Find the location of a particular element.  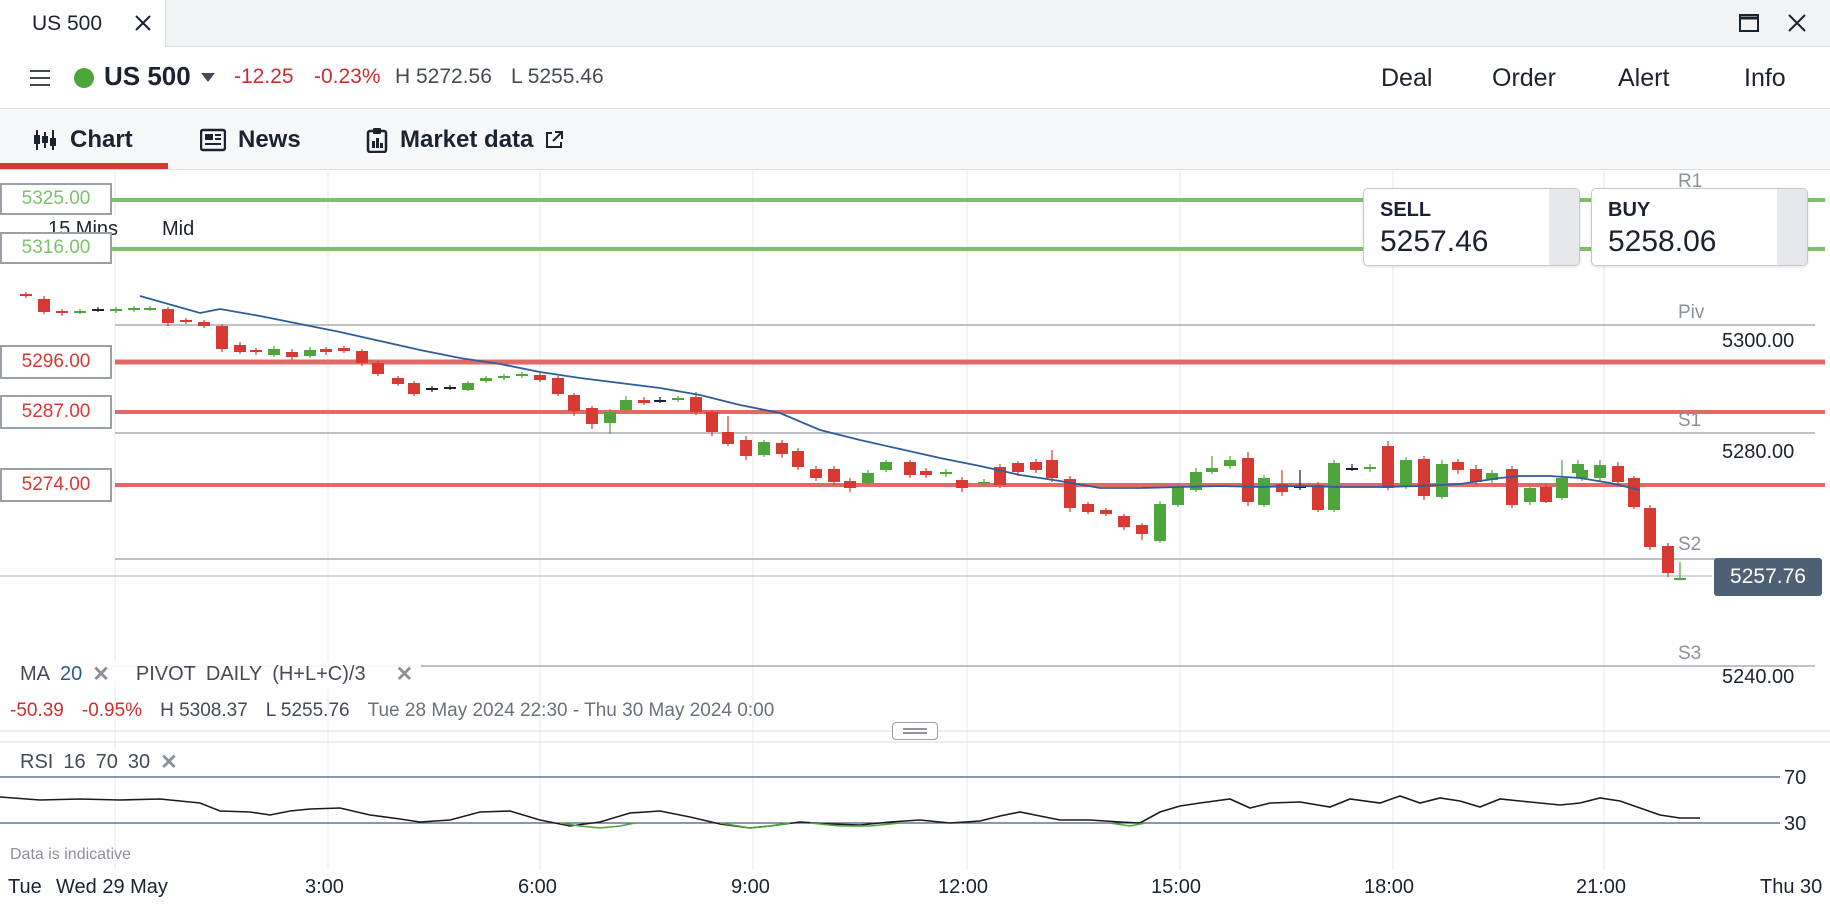

tab-chart: Chart is located at coordinates (82, 140).